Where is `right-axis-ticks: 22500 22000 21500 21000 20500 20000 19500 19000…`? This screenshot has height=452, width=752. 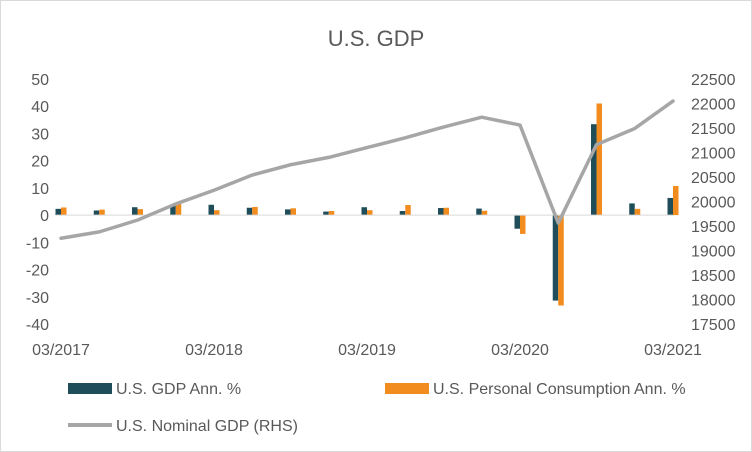
right-axis-ticks: 22500 22000 21500 21000 20500 20000 19500 19000… is located at coordinates (713, 203).